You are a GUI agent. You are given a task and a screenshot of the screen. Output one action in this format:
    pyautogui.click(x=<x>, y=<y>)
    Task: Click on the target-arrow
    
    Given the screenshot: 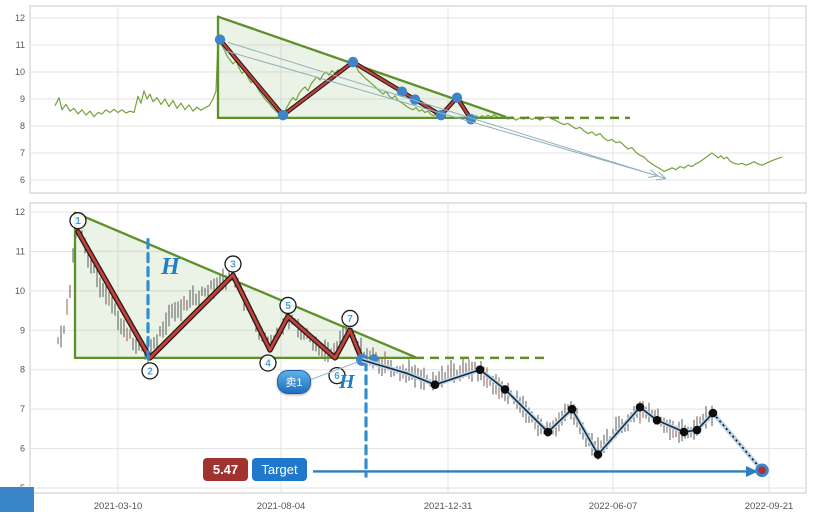 What is the action you would take?
    pyautogui.click(x=541, y=470)
    